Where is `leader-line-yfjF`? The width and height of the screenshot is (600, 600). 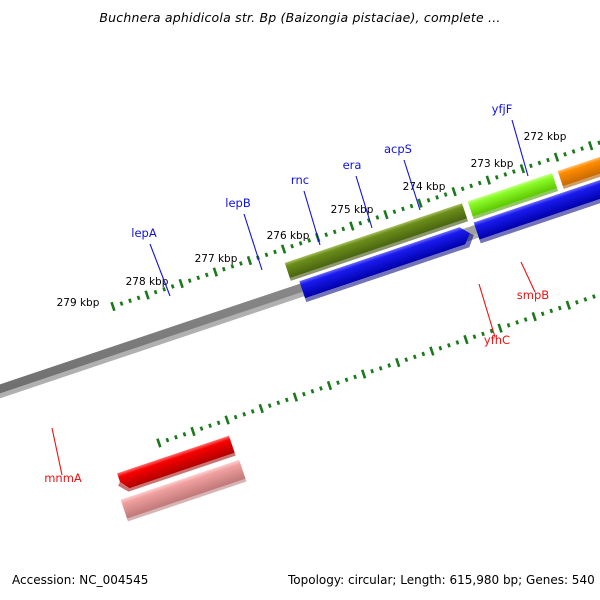
leader-line-yfjF is located at coordinates (520, 148).